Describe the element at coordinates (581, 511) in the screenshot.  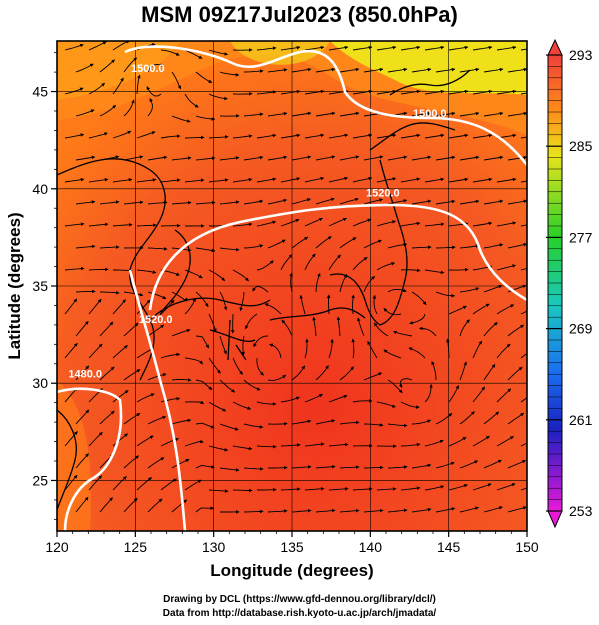
I see `colorbar-label: 253` at that location.